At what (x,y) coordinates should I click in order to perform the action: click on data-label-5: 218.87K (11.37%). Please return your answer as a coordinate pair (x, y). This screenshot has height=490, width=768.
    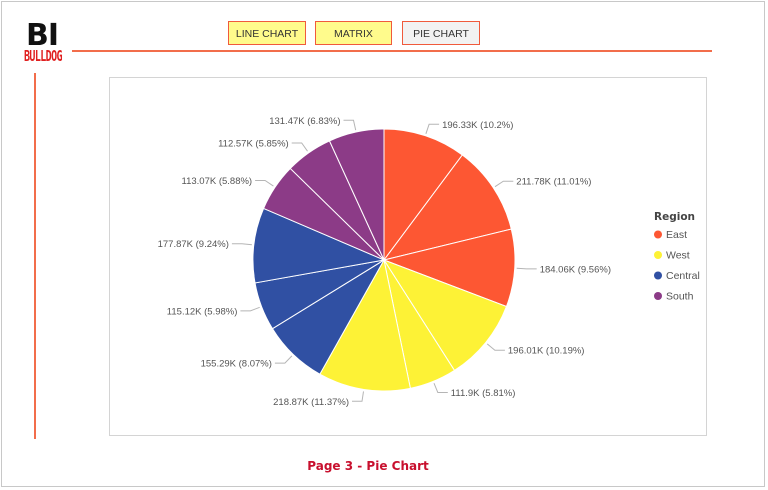
    Looking at the image, I should click on (311, 402).